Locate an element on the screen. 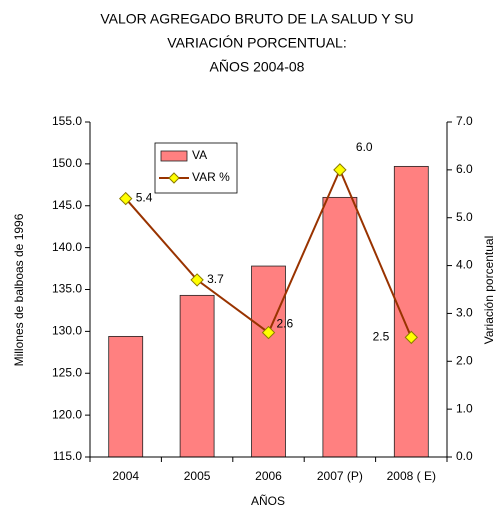 The height and width of the screenshot is (510, 498). legend-label: VA is located at coordinates (199, 155).